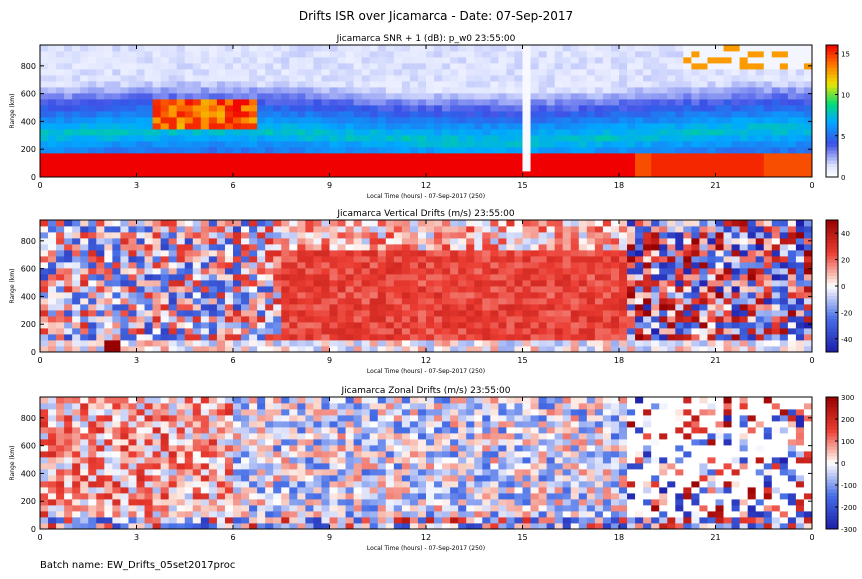  Describe the element at coordinates (843, 137) in the screenshot. I see `colorbar-tick-label: 5` at that location.